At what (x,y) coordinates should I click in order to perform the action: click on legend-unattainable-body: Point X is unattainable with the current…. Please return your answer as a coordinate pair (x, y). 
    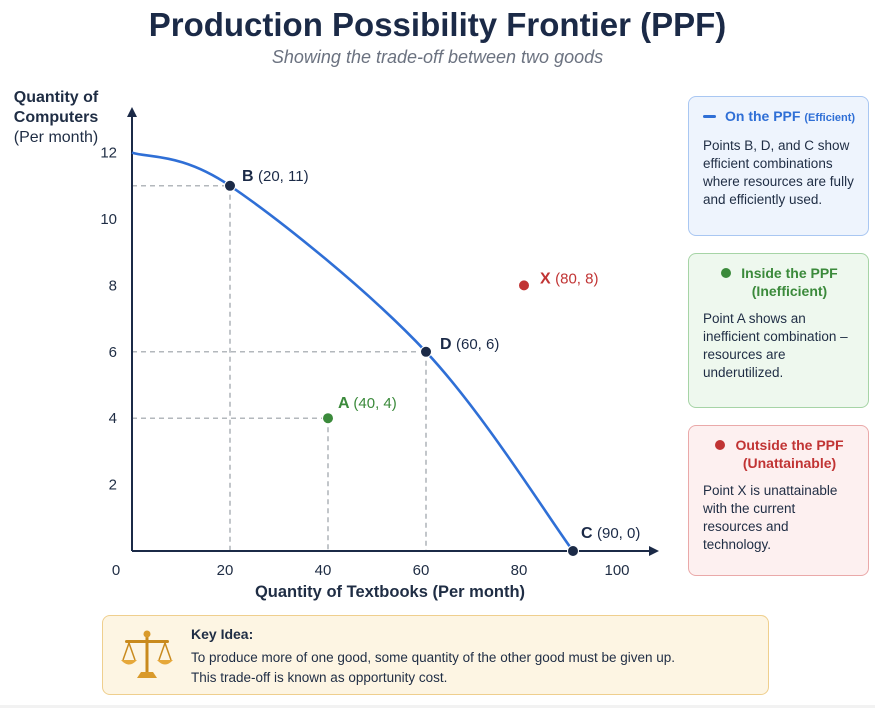
    Looking at the image, I should click on (770, 517).